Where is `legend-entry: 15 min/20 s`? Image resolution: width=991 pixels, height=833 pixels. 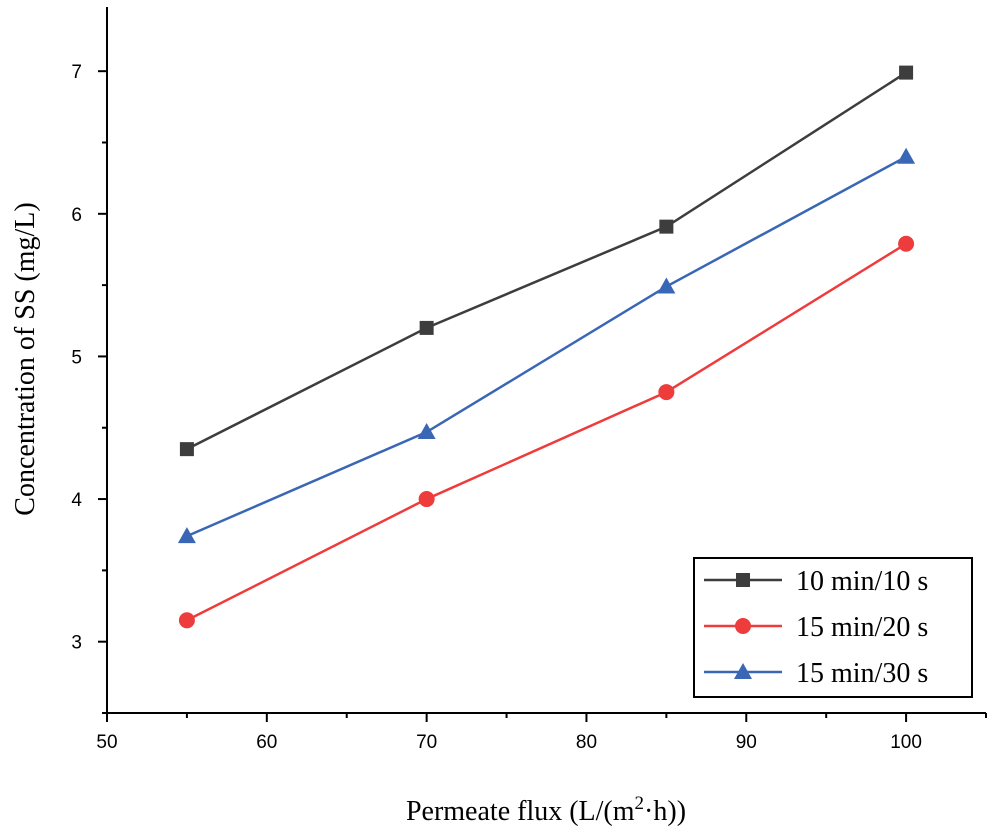 legend-entry: 15 min/20 s is located at coordinates (816, 627).